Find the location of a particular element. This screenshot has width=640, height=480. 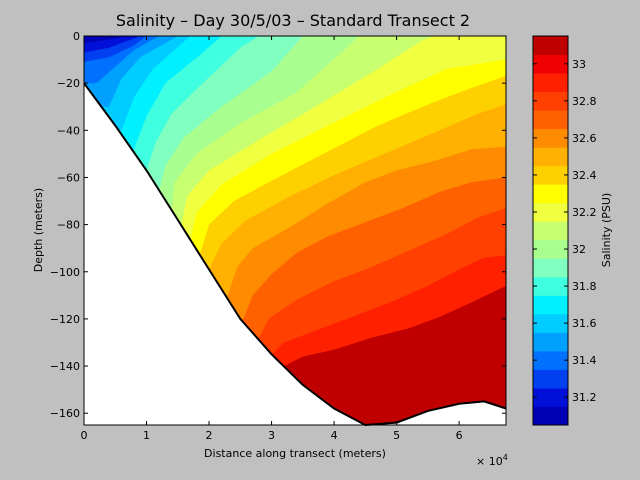

colorbar-tick-label: 32.6 is located at coordinates (584, 138).